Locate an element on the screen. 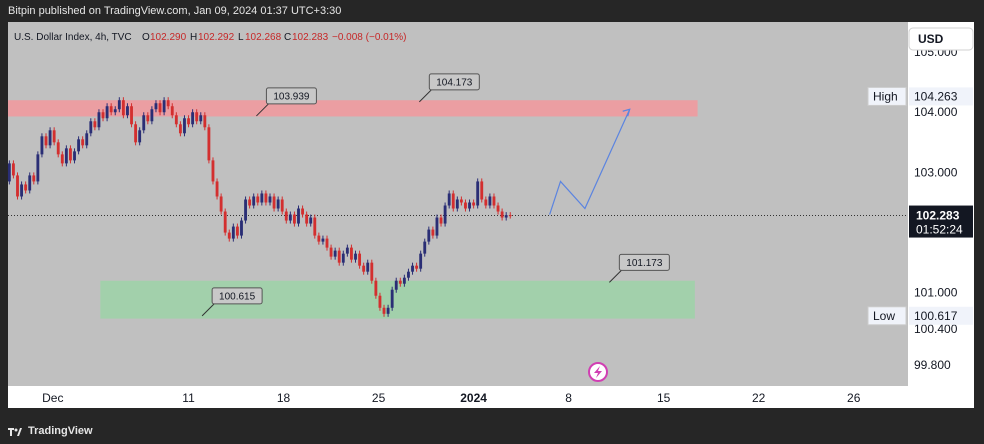 The width and height of the screenshot is (984, 444). time-axis-labels: Dec 11 18 25 2024 8 15 22 26 is located at coordinates (451, 398).